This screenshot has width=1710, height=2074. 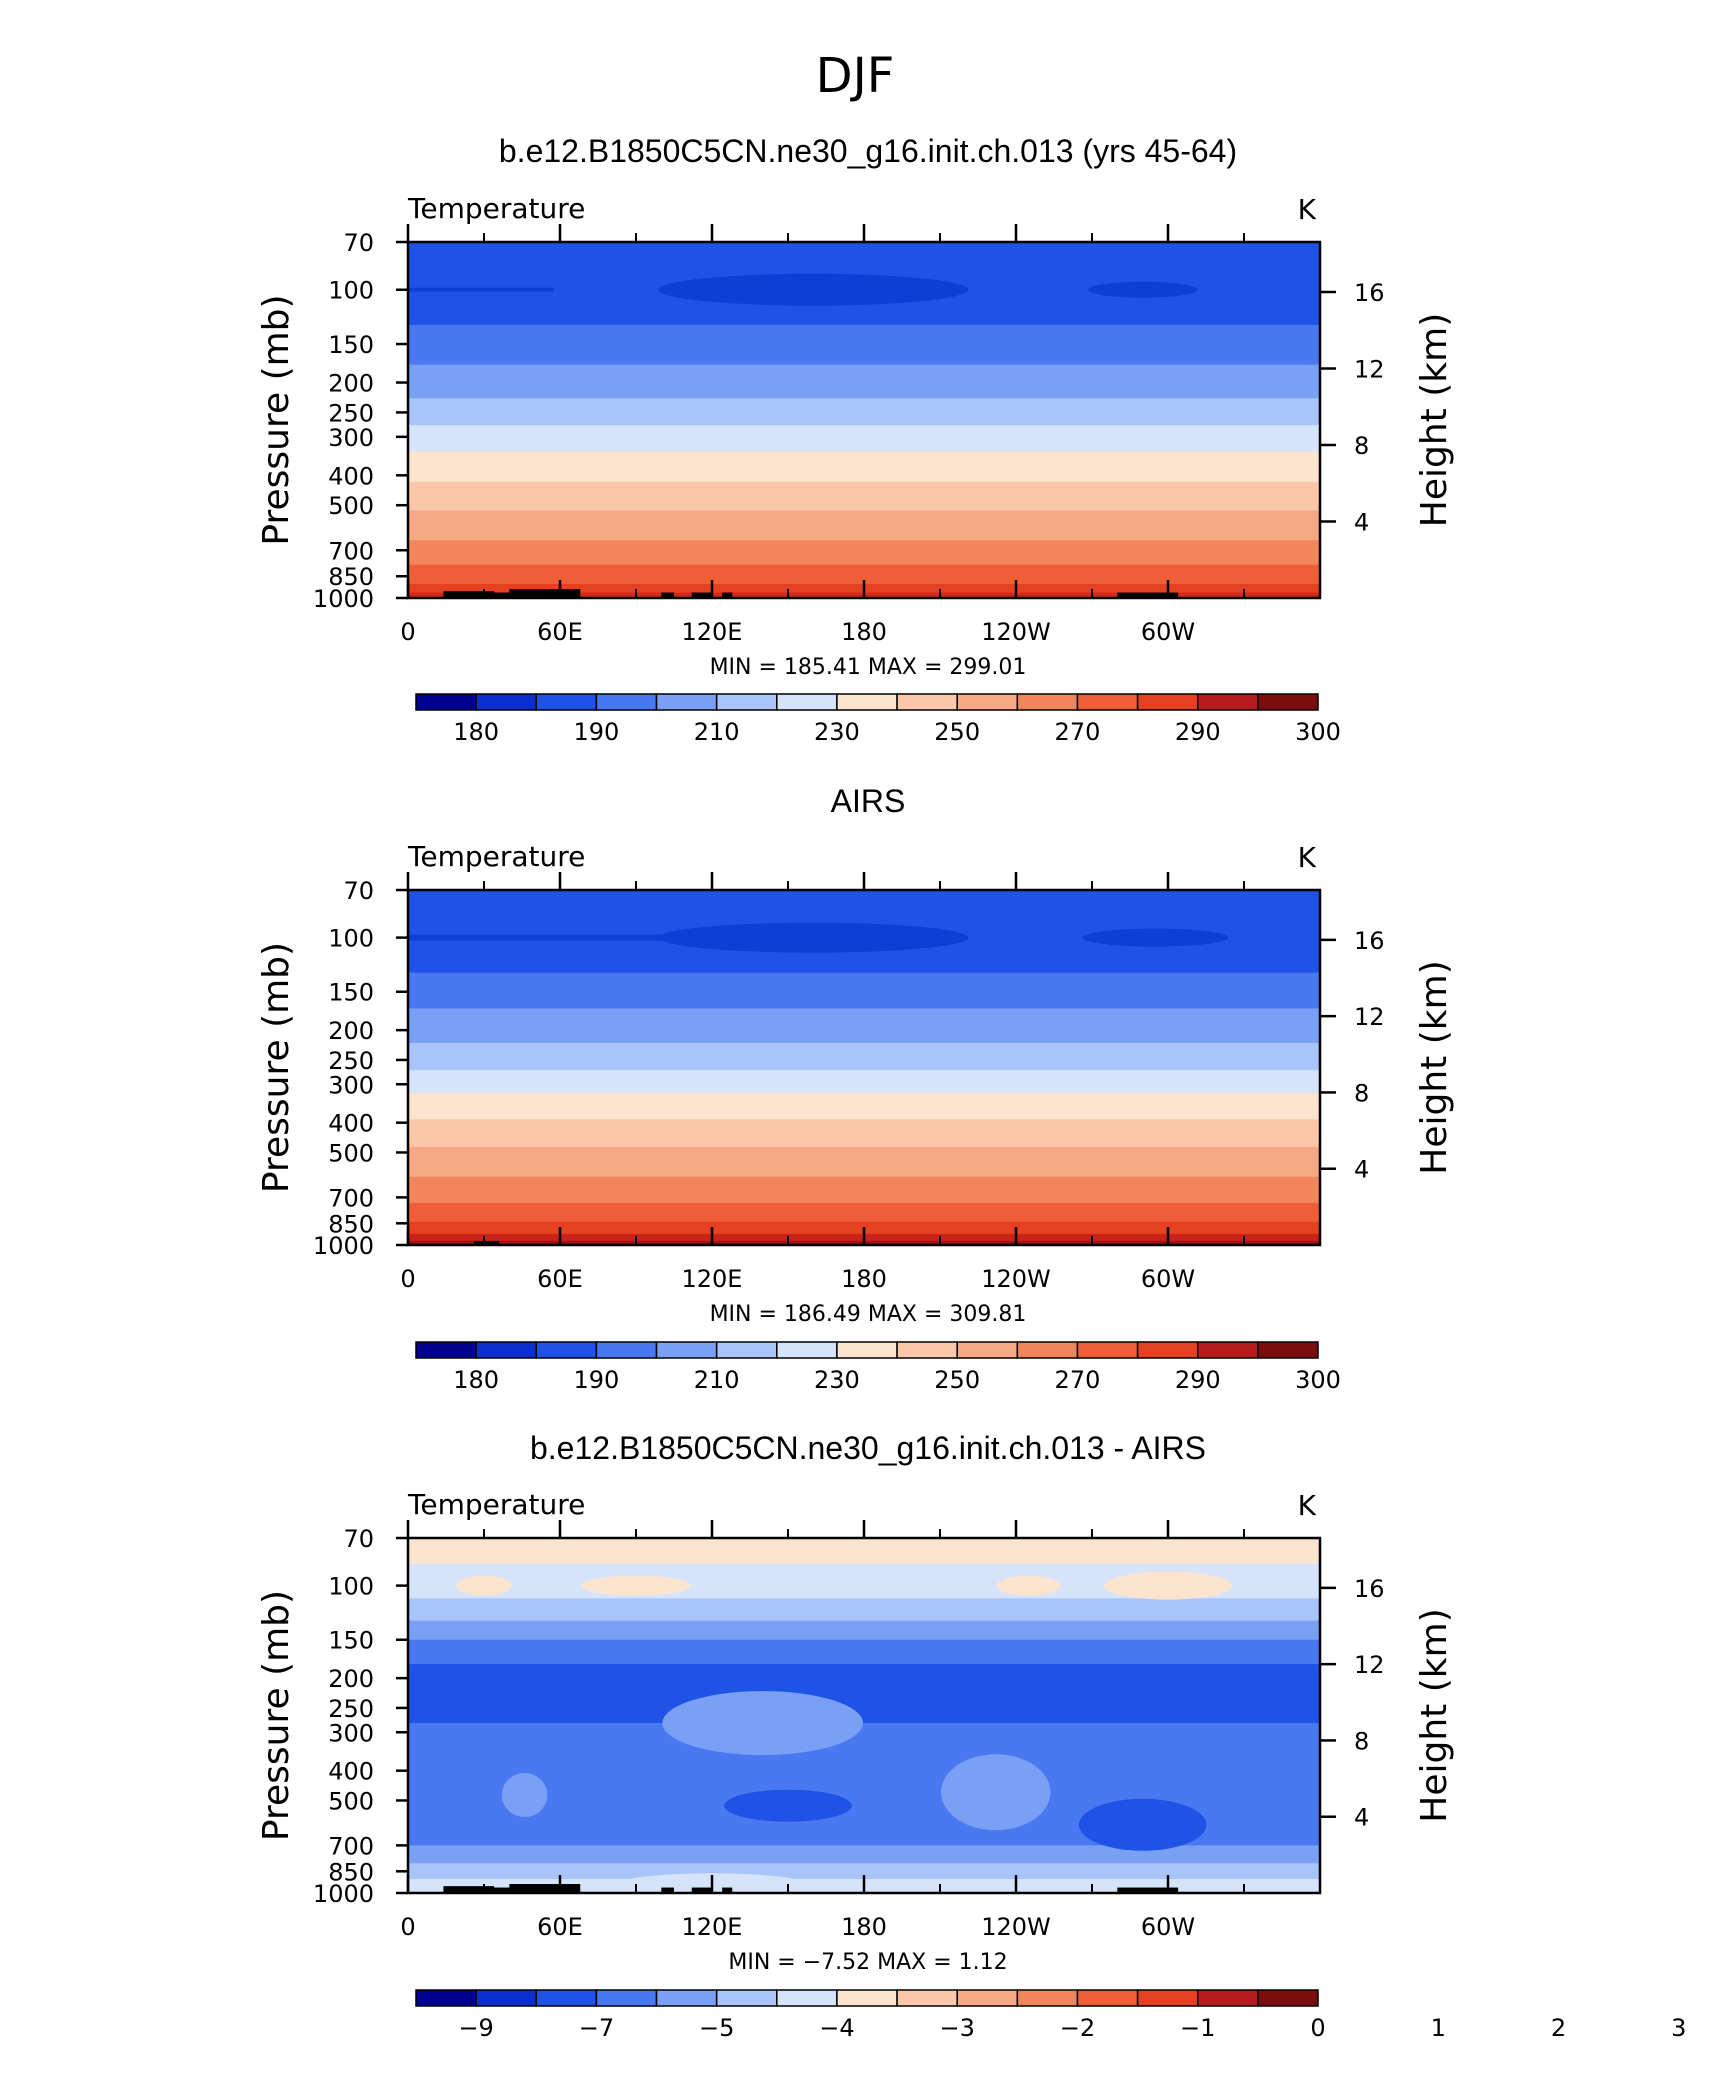 I want to click on y-tick-label: 70, so click(x=358, y=1539).